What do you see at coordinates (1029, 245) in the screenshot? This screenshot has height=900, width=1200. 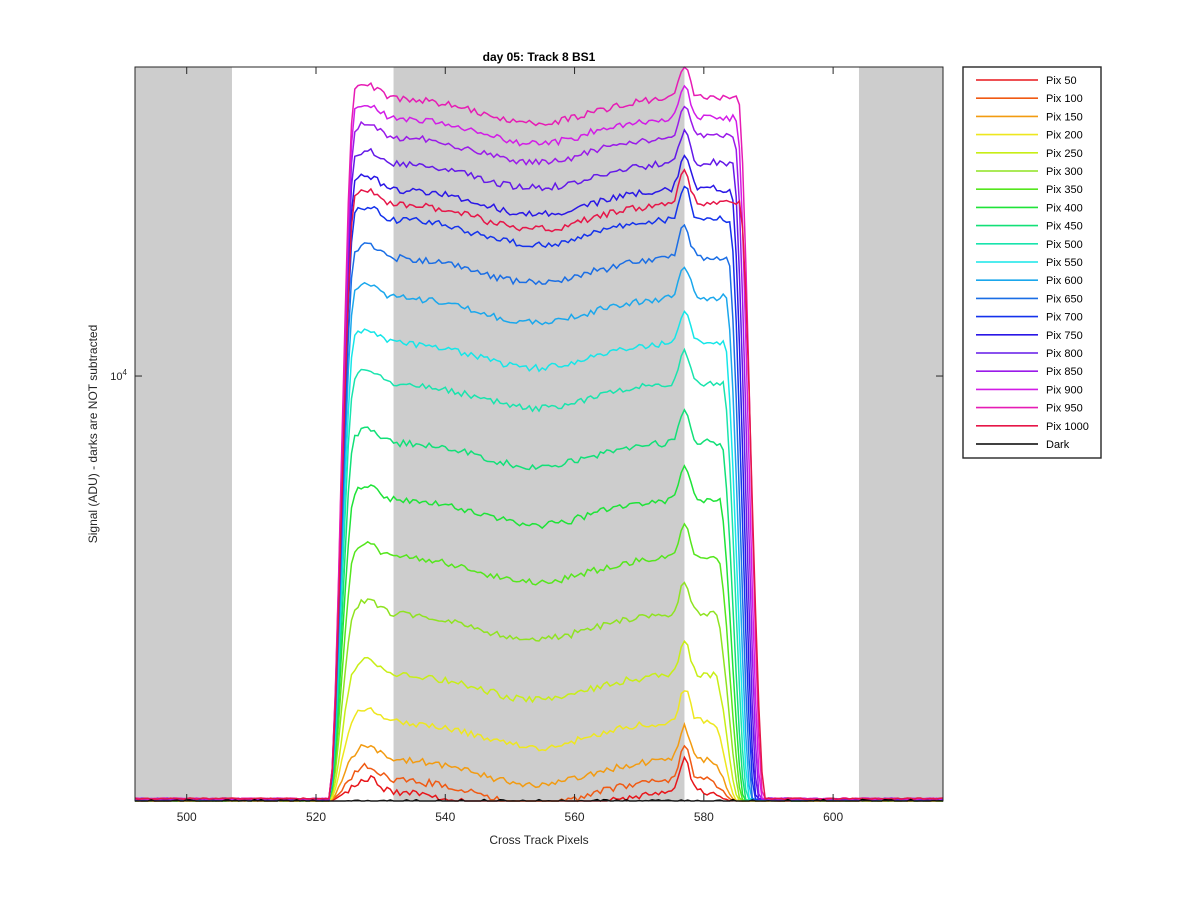 I see `legend-item: Pix 500` at bounding box center [1029, 245].